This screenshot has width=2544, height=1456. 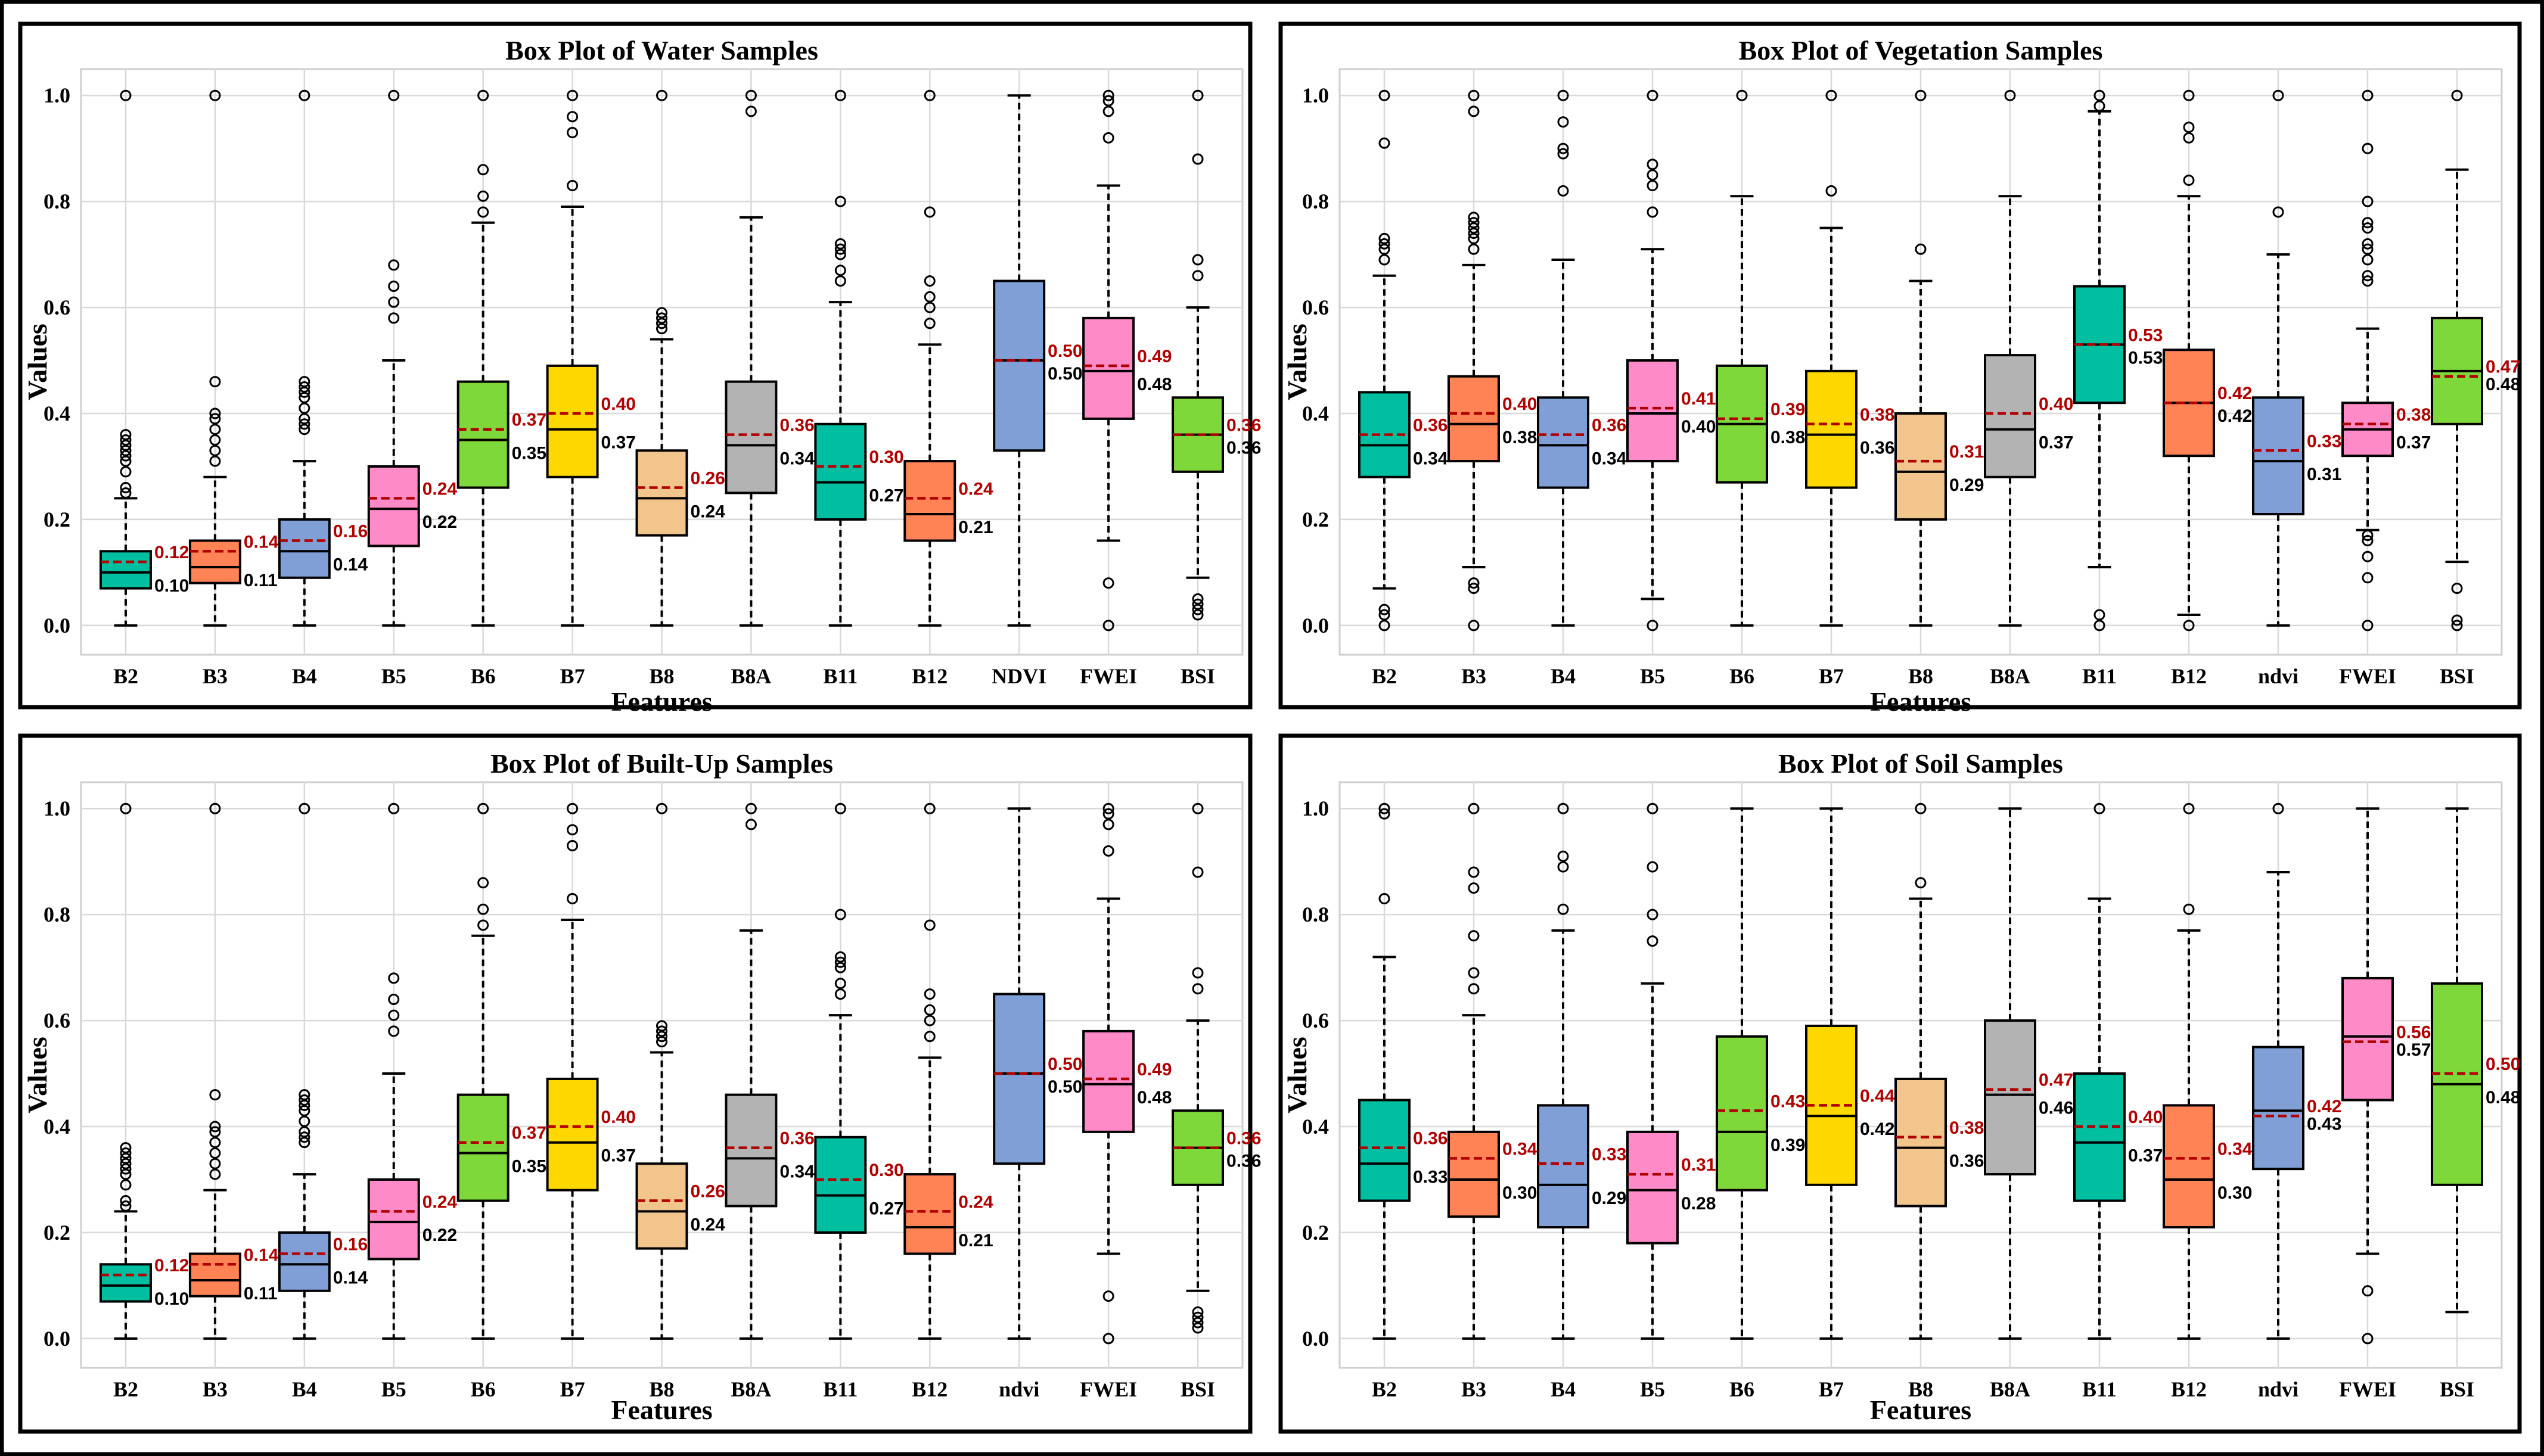 I want to click on box-B3: 0.14 0.11, so click(x=233, y=1071).